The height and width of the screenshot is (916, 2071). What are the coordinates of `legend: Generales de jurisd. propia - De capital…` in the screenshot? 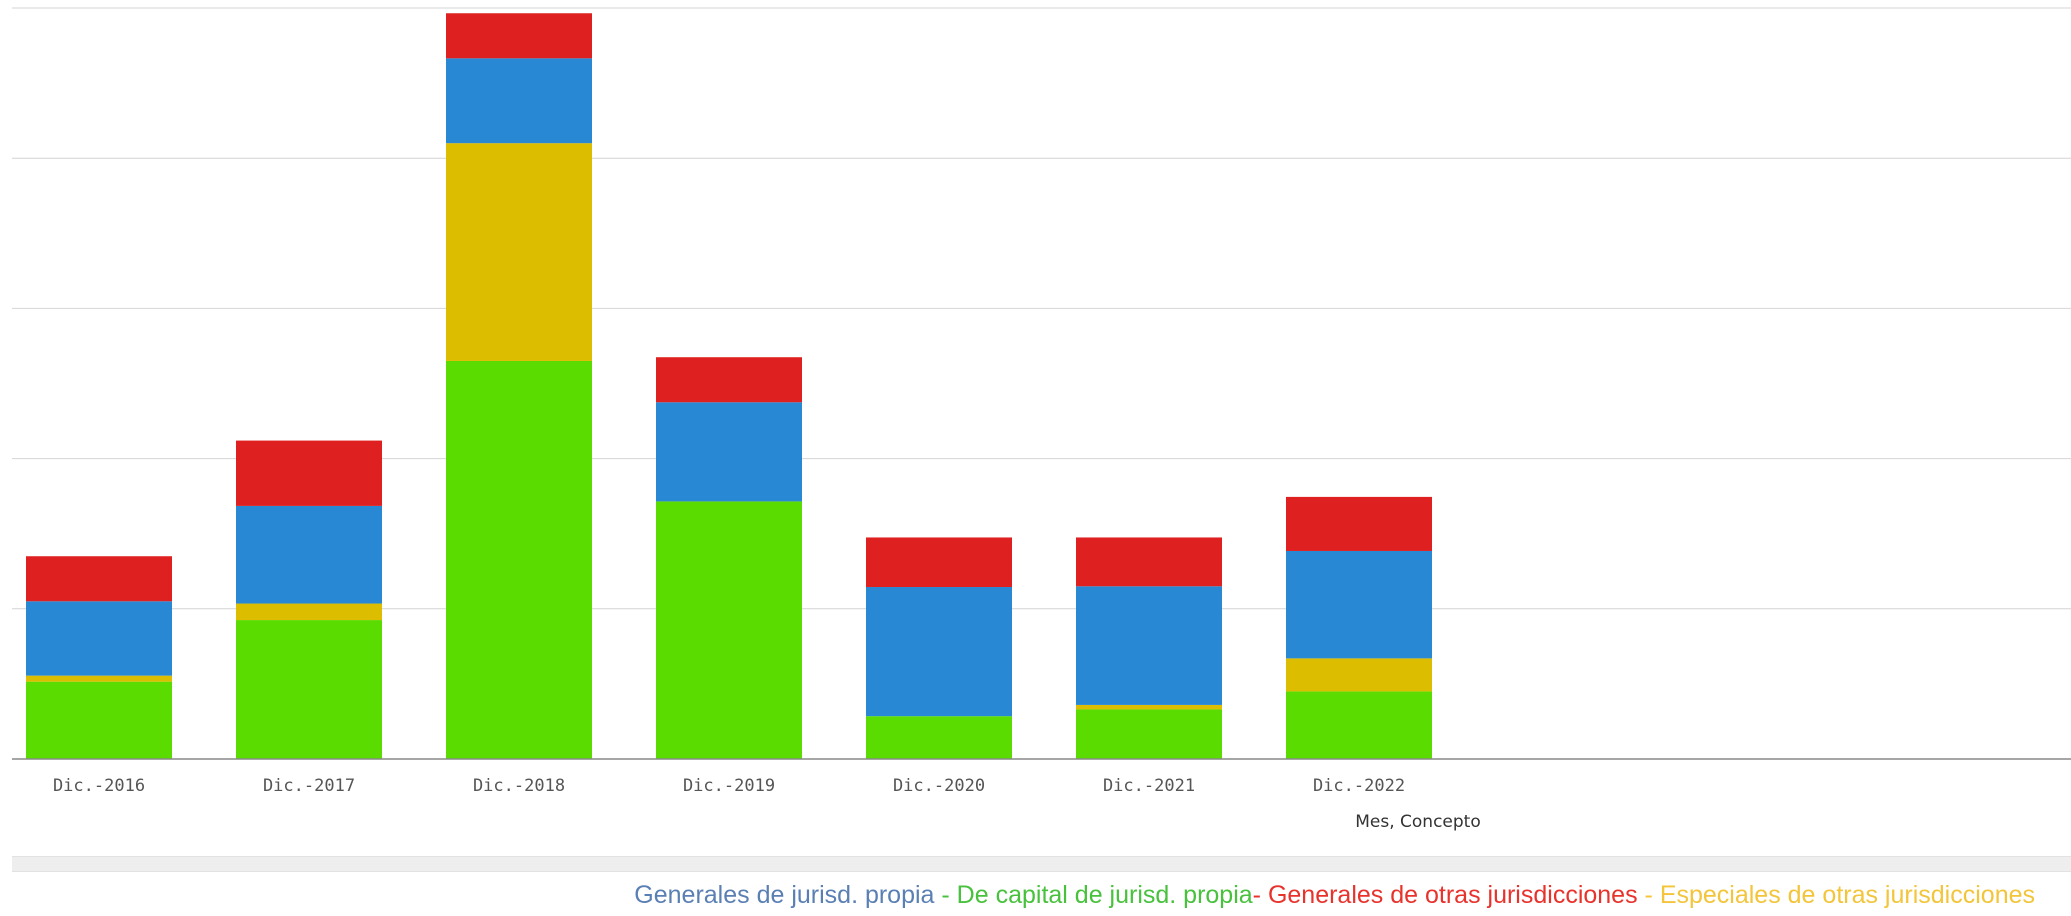 It's located at (1334, 895).